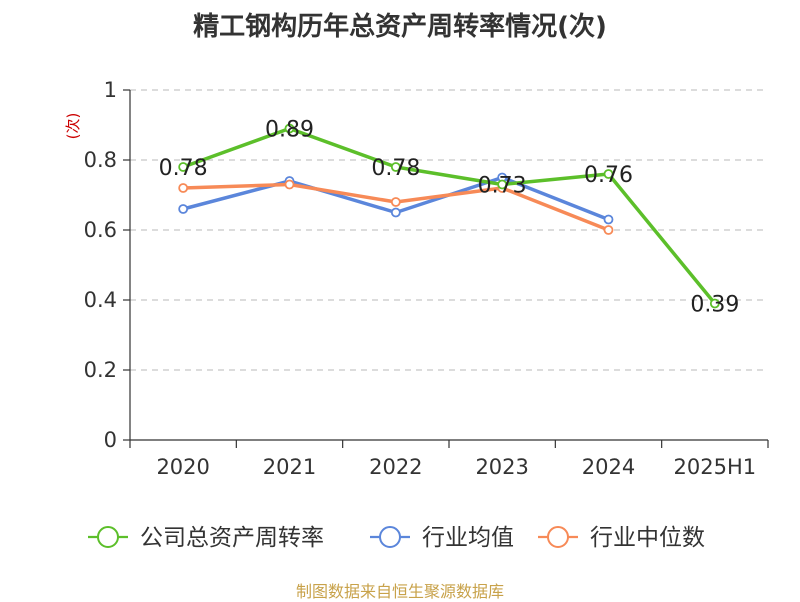 This screenshot has width=800, height=602. What do you see at coordinates (100, 300) in the screenshot?
I see `y-tick-label: 0.4` at bounding box center [100, 300].